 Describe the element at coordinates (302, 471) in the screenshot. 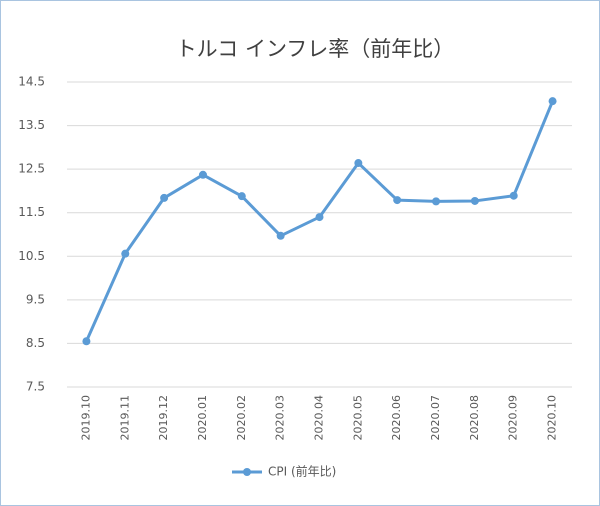

I see `legend-label: CPI (前年比)` at that location.